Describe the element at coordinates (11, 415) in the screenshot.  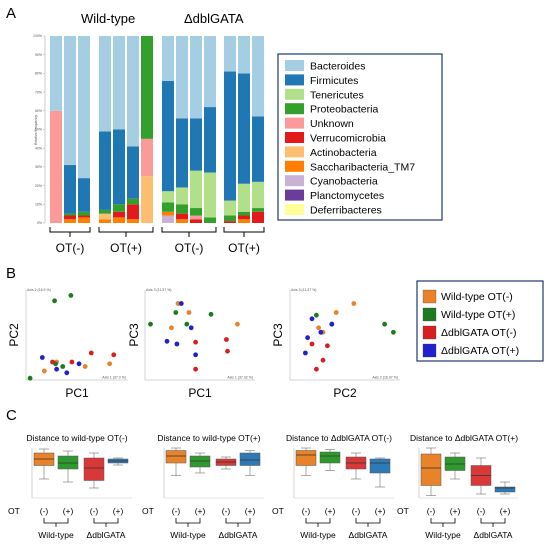
I see `panel-c-letter: C` at that location.